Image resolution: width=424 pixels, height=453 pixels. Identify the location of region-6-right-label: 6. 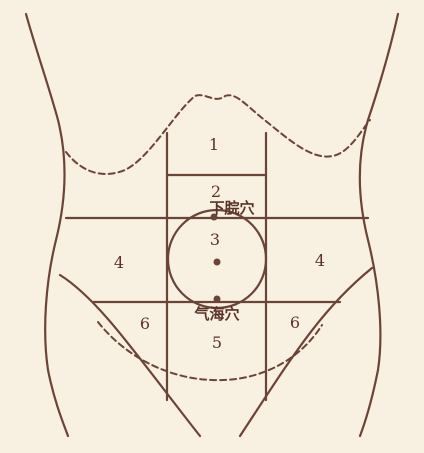
(295, 322).